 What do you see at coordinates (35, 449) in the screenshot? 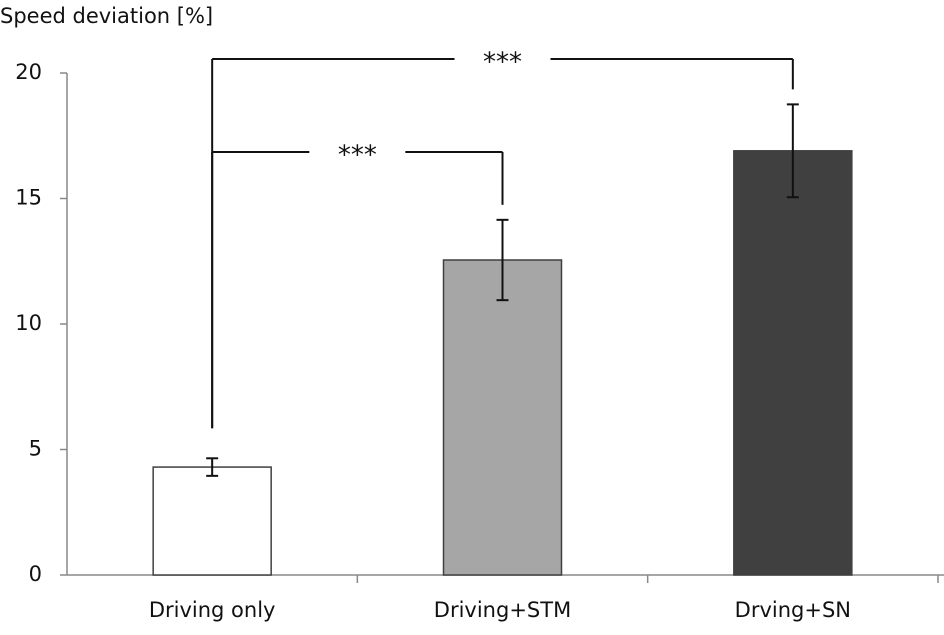
I see `y-tick-label: 5` at bounding box center [35, 449].